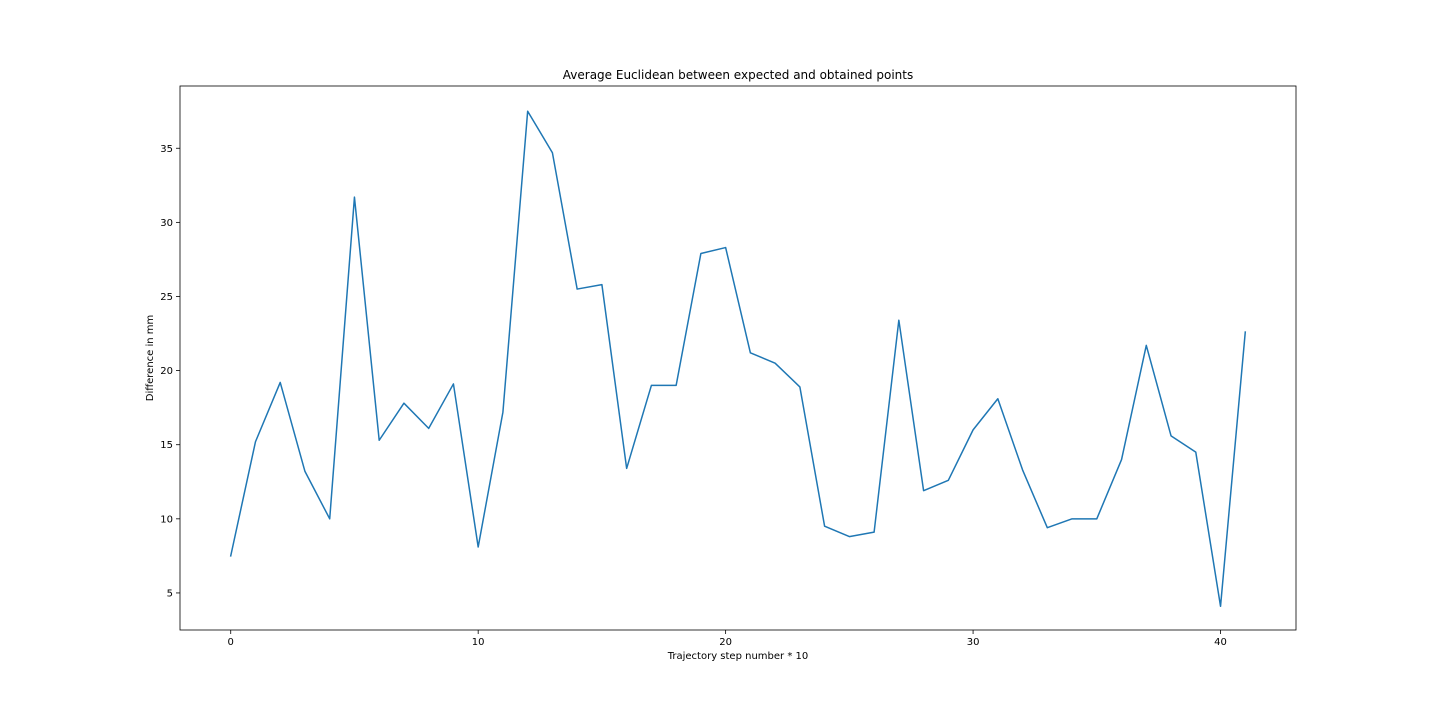  I want to click on y-tick-label: 35, so click(166, 149).